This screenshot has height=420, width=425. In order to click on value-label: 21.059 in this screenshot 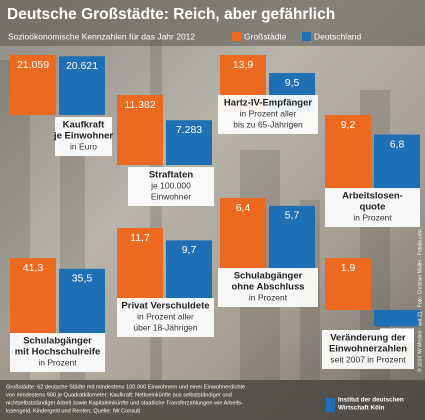, I will do `click(33, 65)`.